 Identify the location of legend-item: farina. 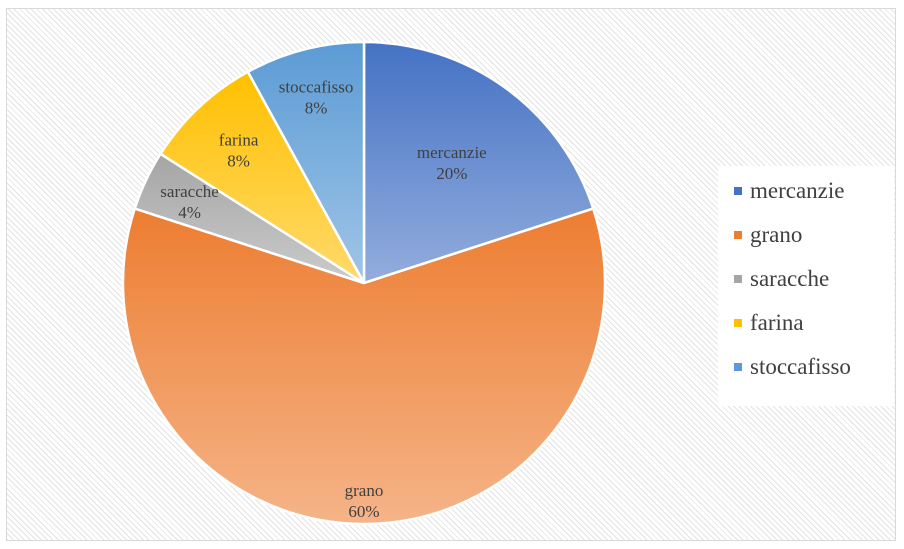
(769, 323).